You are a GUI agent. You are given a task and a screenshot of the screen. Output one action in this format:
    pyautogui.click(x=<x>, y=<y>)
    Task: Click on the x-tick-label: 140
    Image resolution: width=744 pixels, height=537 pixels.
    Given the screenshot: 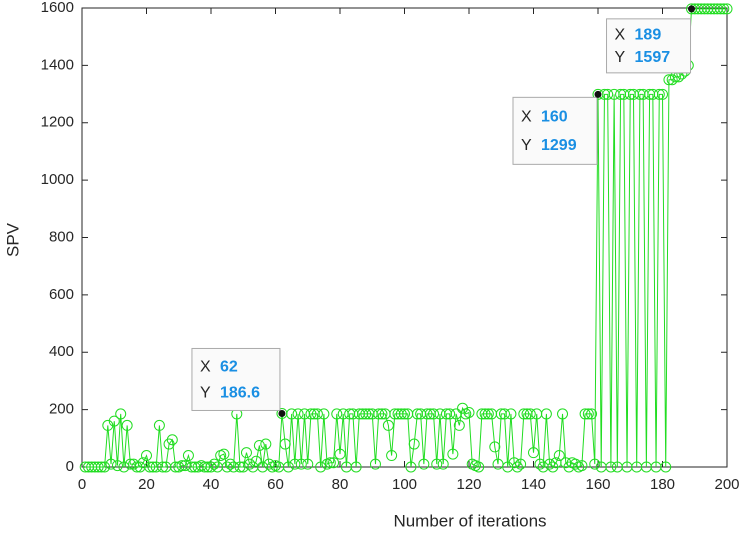 What is the action you would take?
    pyautogui.click(x=533, y=484)
    